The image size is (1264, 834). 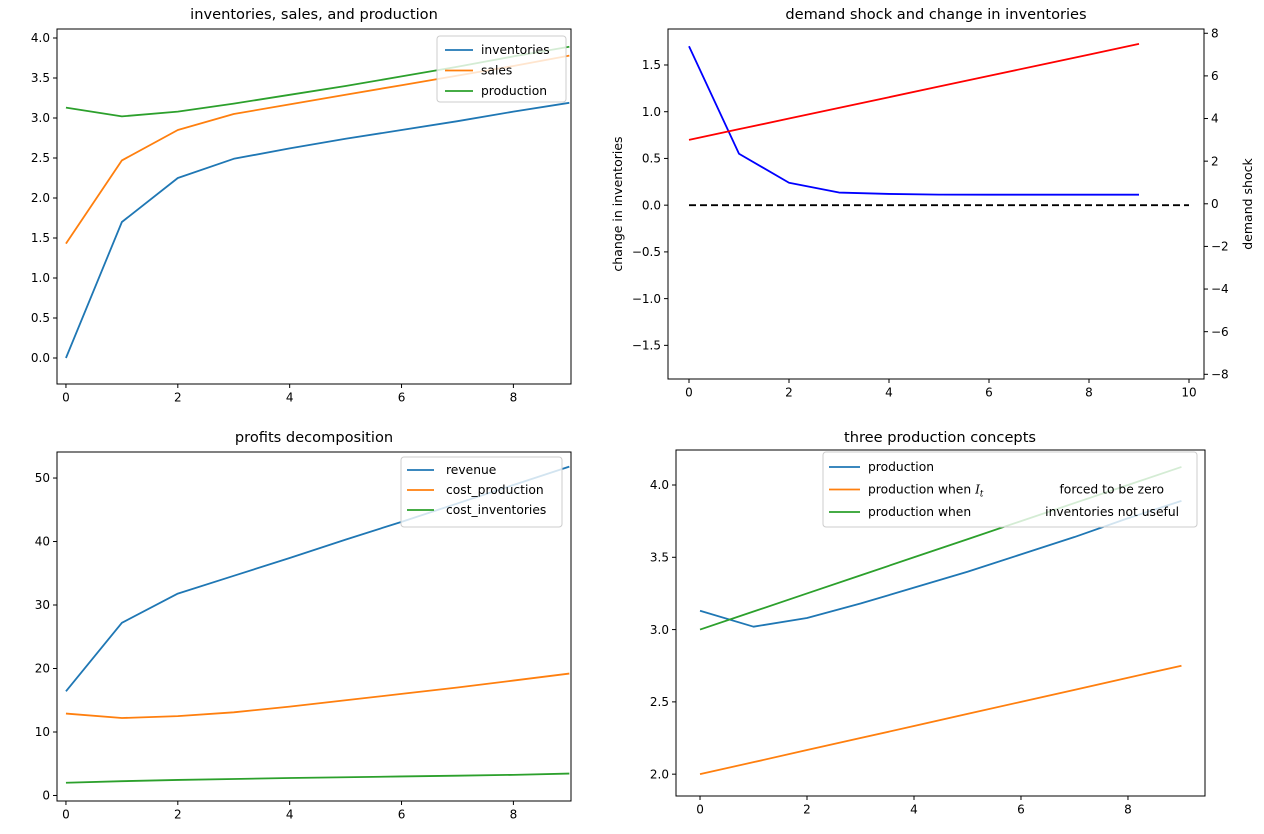 I want to click on x-tick-label: 10, so click(x=1188, y=393).